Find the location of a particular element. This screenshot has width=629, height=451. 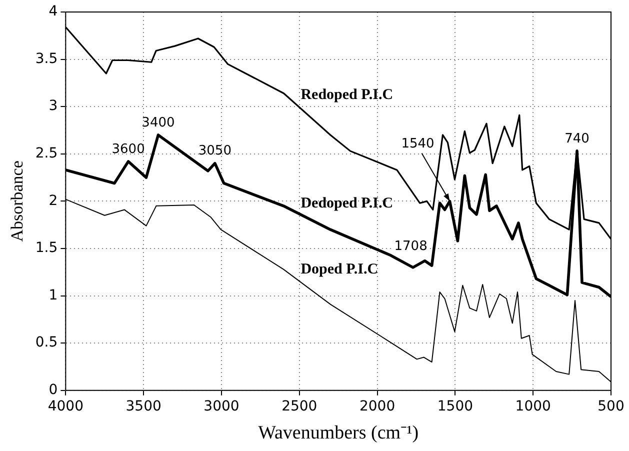

annotation: 3600 is located at coordinates (128, 149).